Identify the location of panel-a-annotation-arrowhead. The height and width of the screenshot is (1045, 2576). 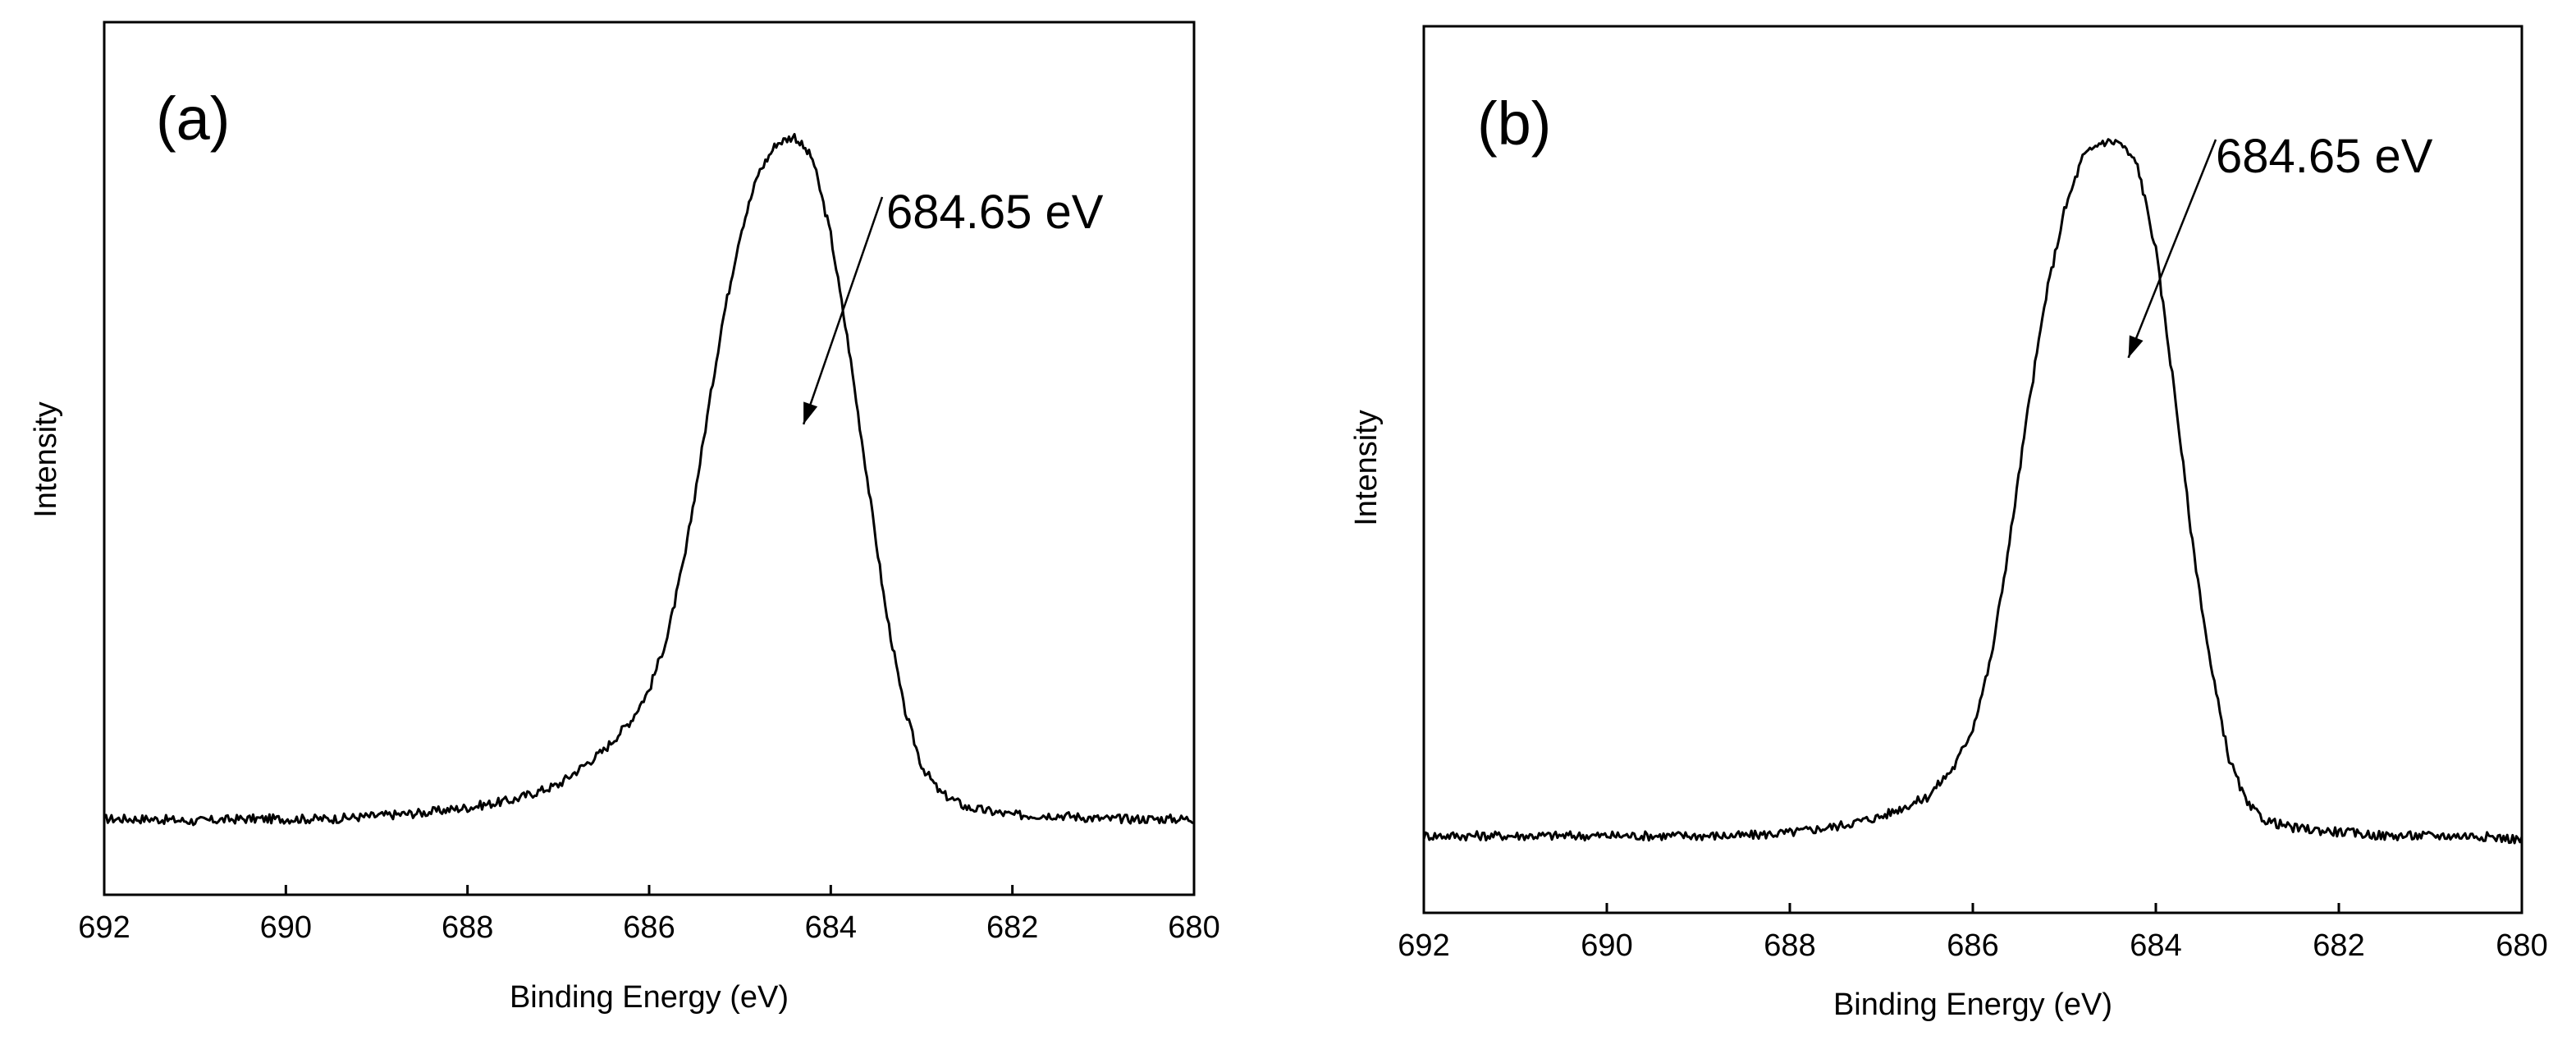
(810, 413).